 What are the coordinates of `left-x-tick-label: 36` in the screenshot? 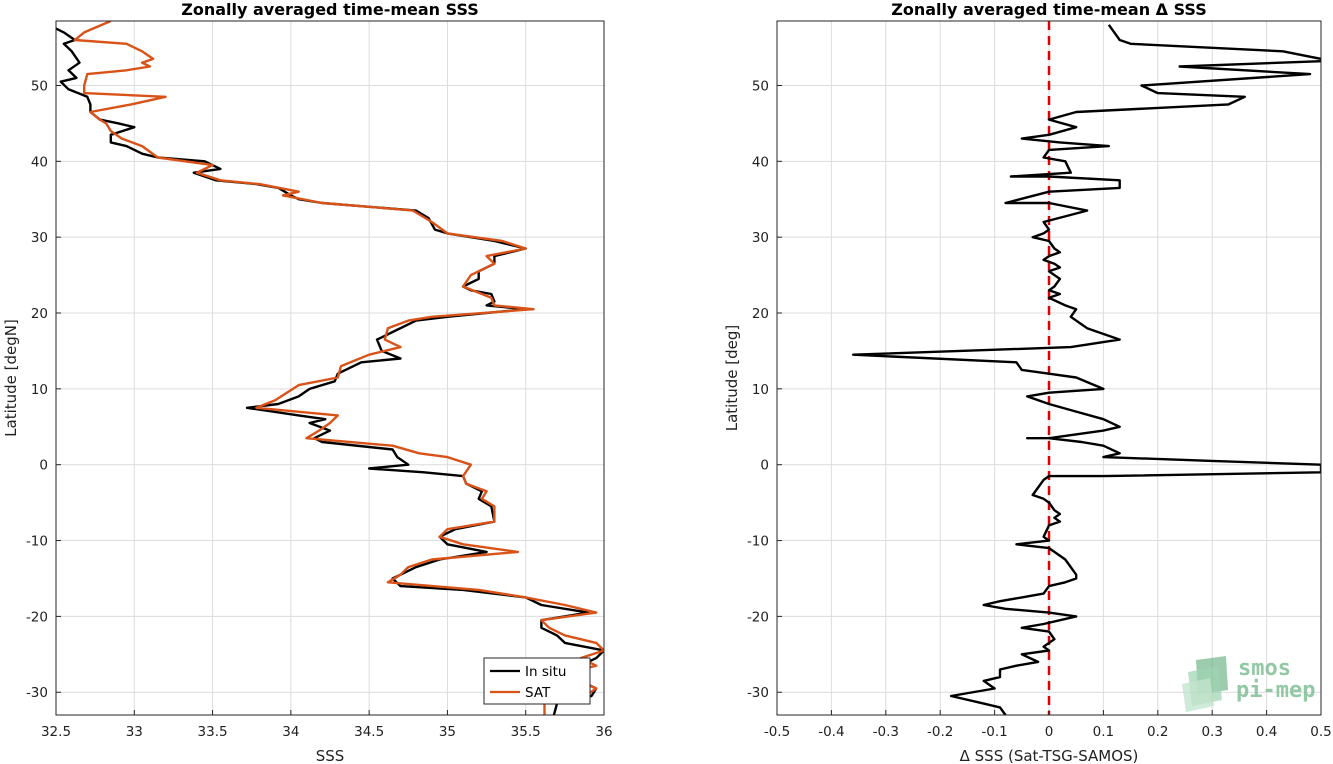 It's located at (603, 732).